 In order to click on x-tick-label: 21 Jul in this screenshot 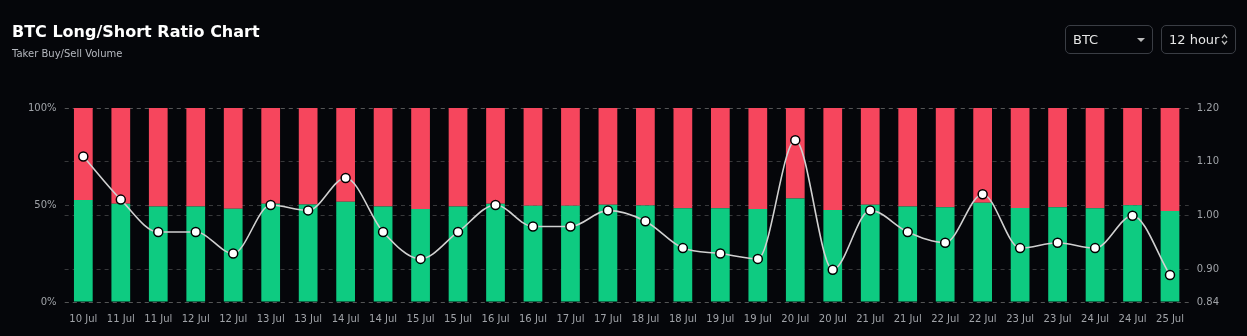, I will do `click(907, 318)`.